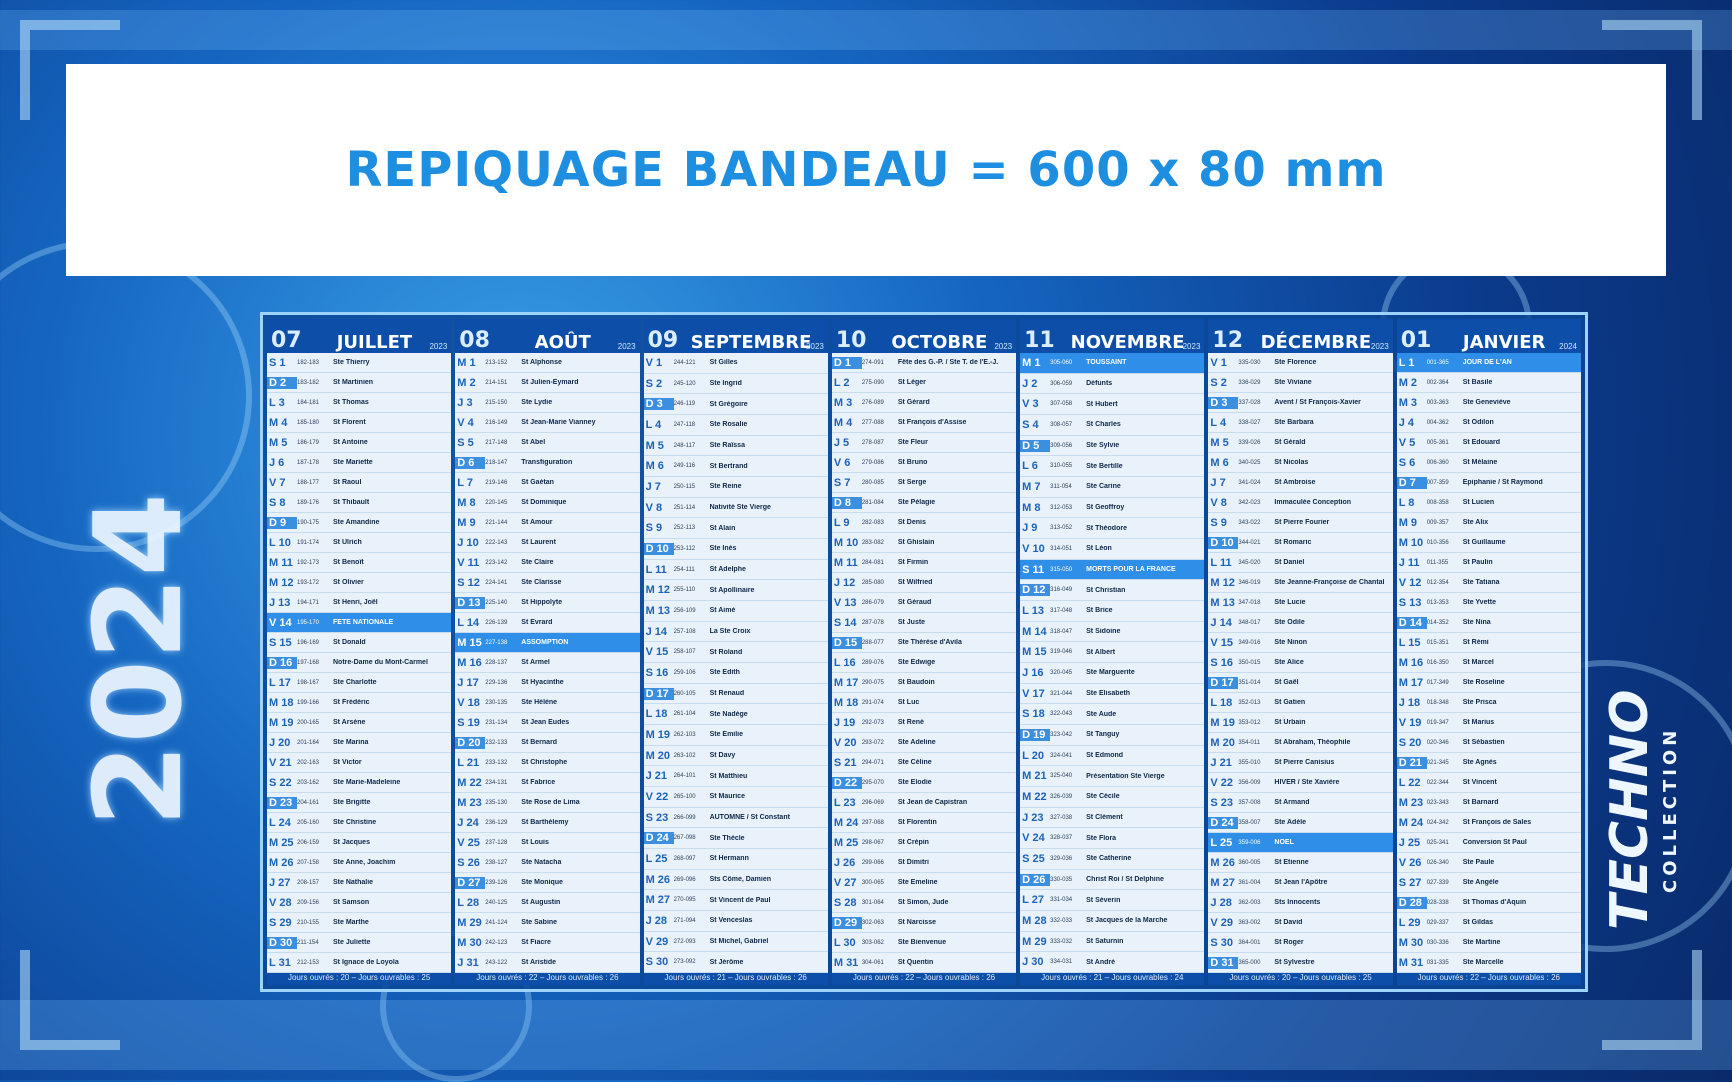 The height and width of the screenshot is (1082, 1732). I want to click on saint-name: St Guillaume, so click(1484, 542).